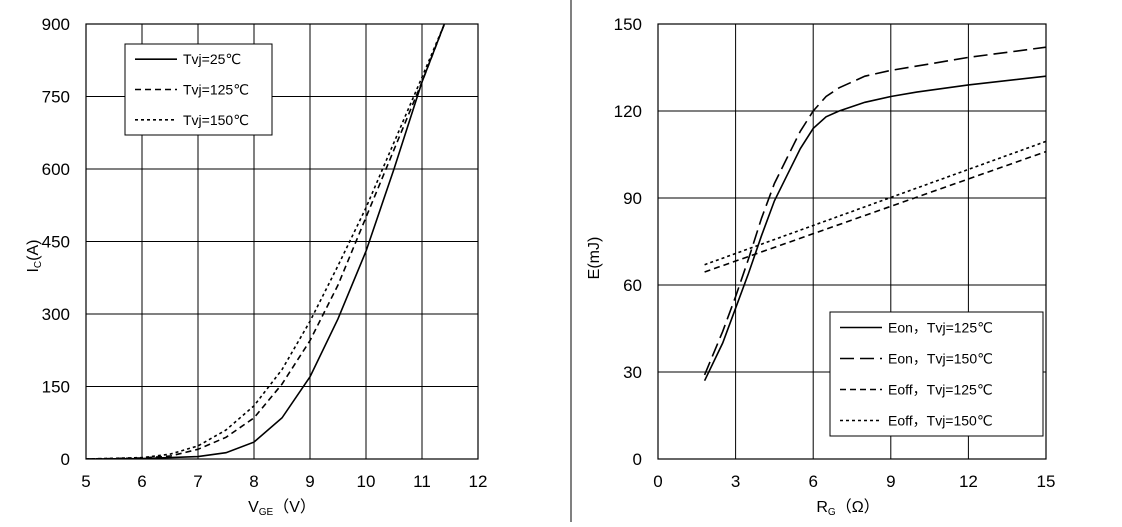 This screenshot has width=1122, height=527. What do you see at coordinates (216, 90) in the screenshot?
I see `legend-label: Tvj=125℃` at bounding box center [216, 90].